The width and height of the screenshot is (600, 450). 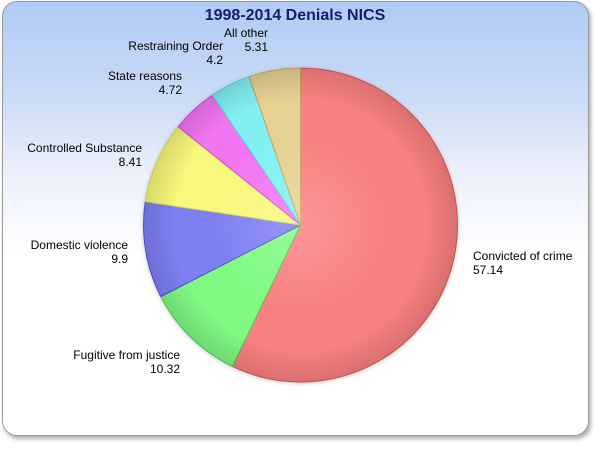 What do you see at coordinates (119, 259) in the screenshot?
I see `pie-label-value: 9.9` at bounding box center [119, 259].